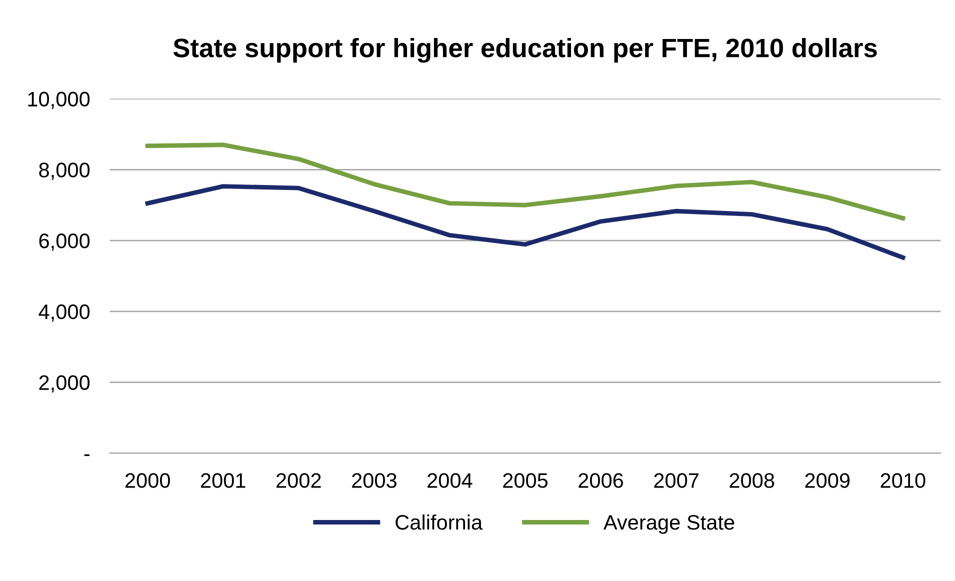  Describe the element at coordinates (439, 522) in the screenshot. I see `legend-label: California` at that location.